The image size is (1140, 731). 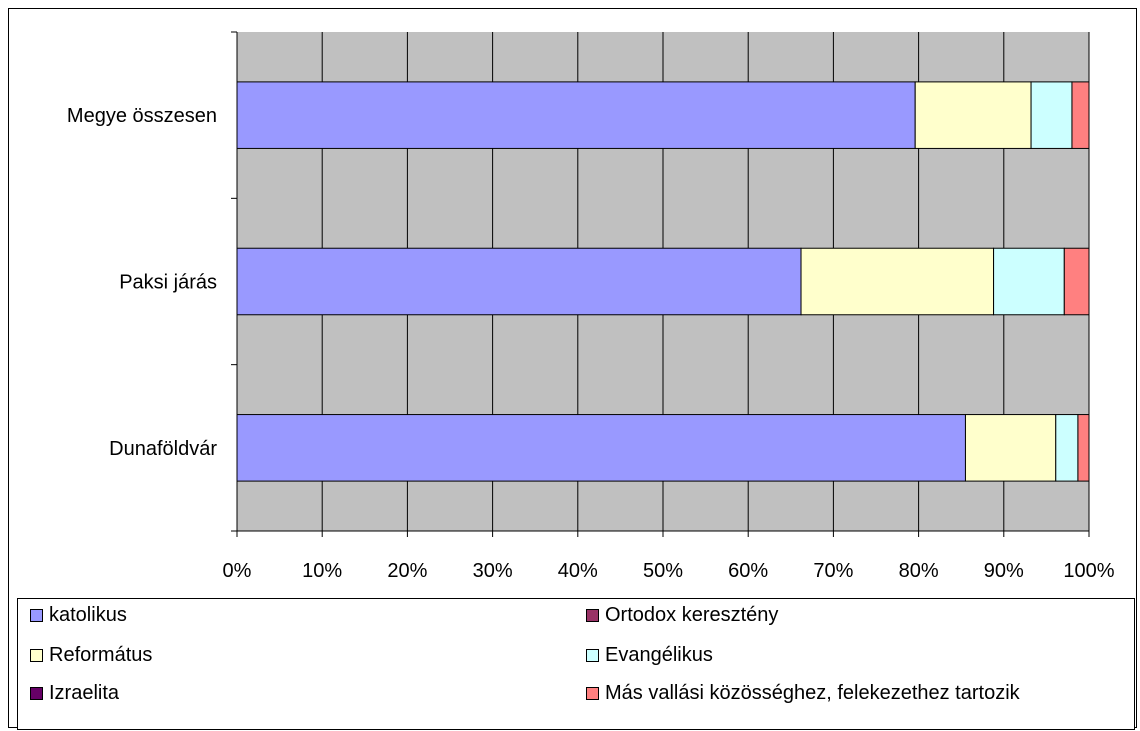 What do you see at coordinates (578, 571) in the screenshot?
I see `x-tick-label: 40%` at bounding box center [578, 571].